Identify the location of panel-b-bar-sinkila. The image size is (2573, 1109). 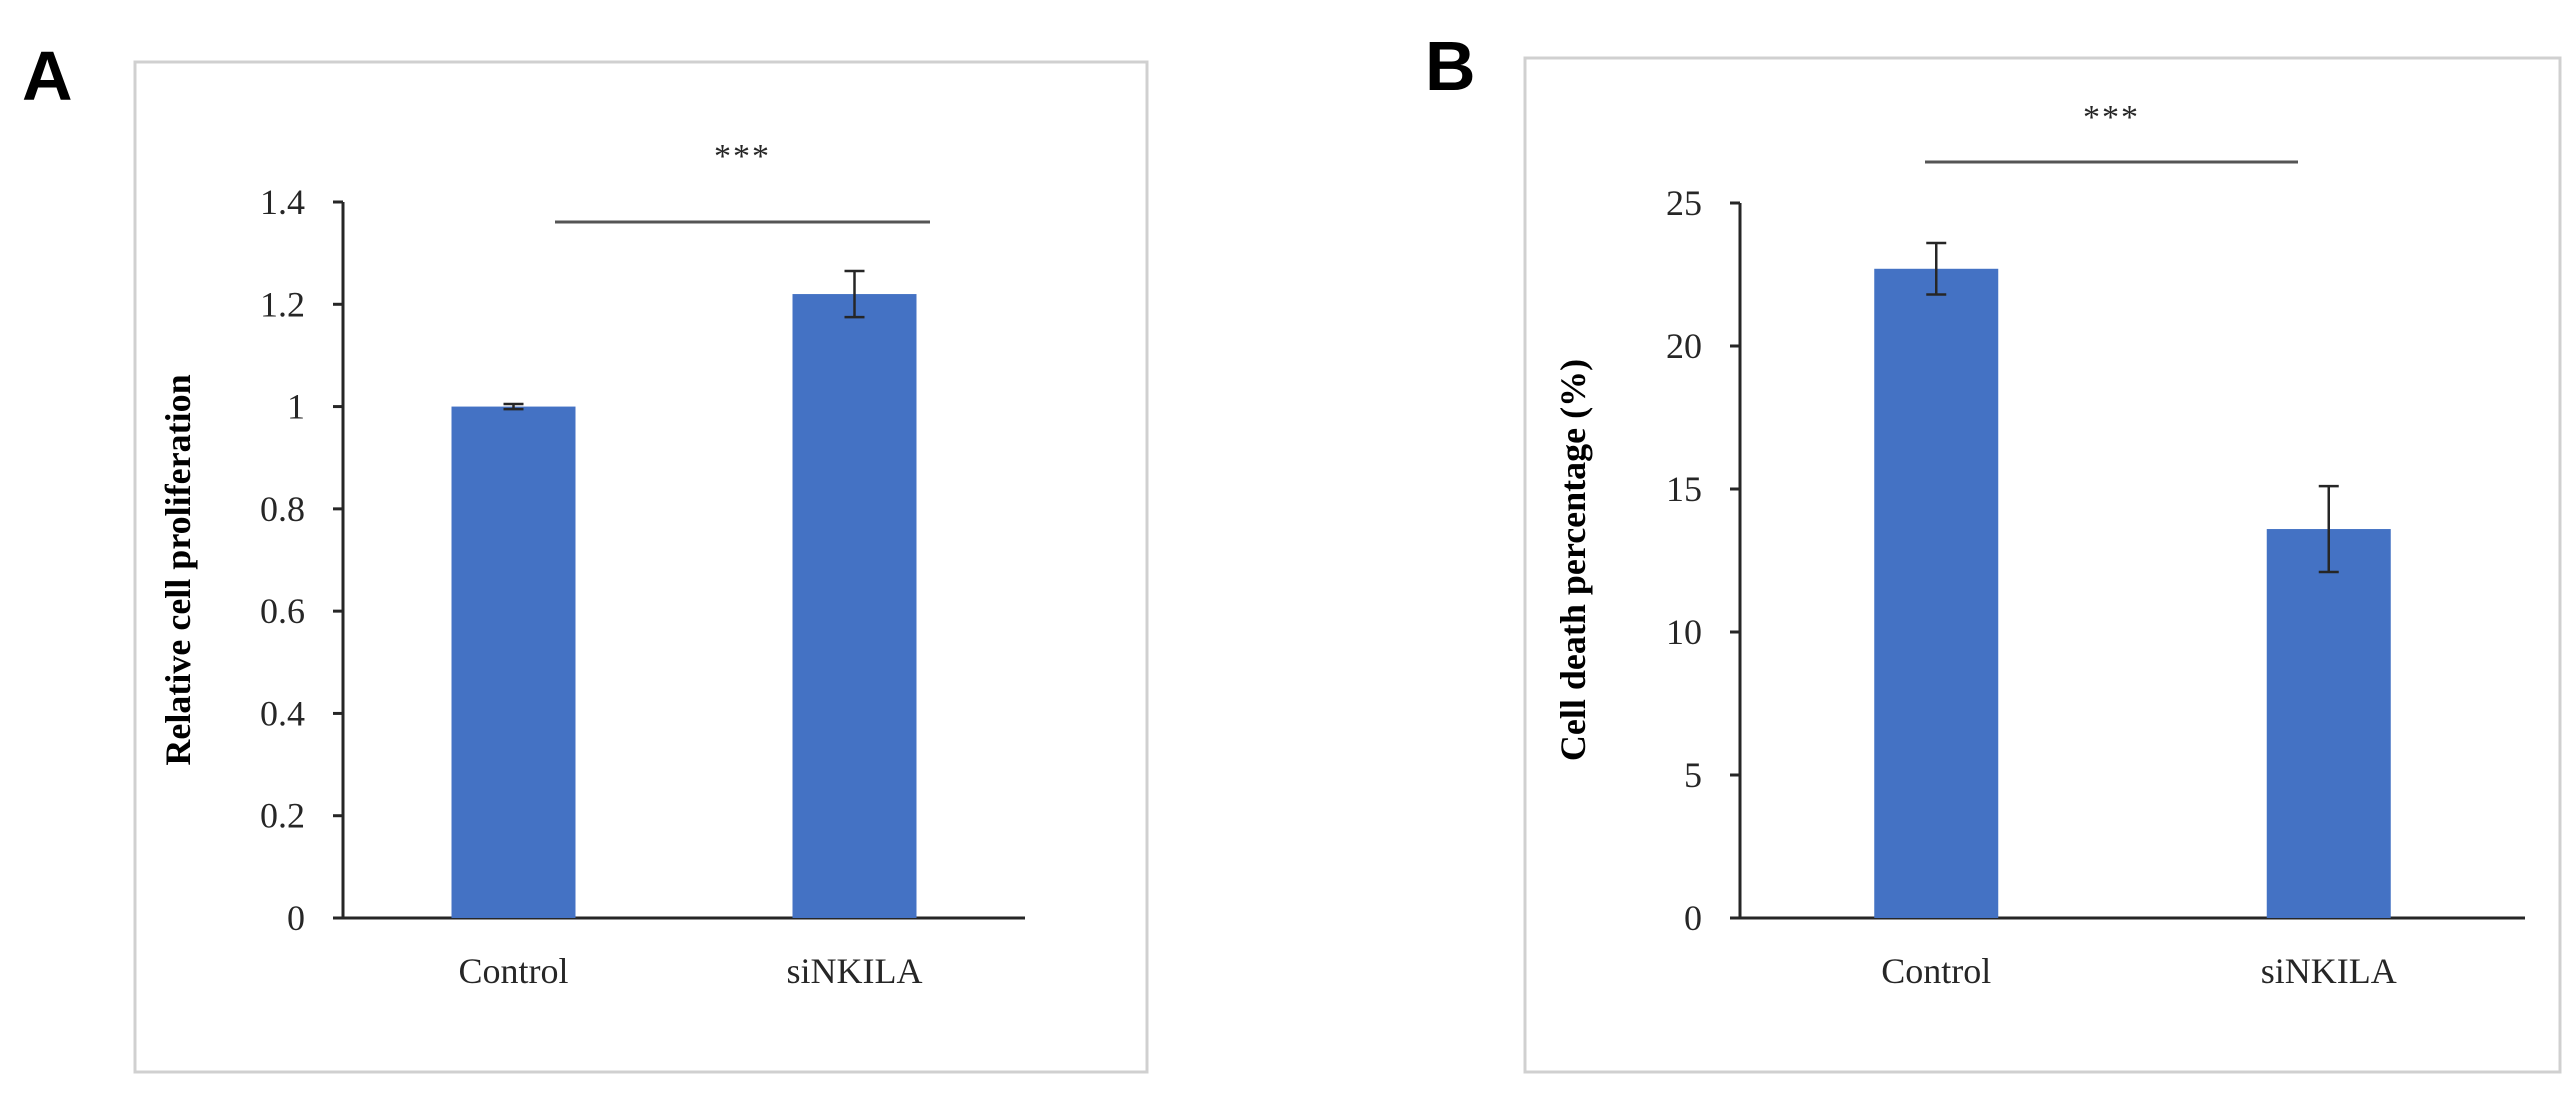
(2328, 723).